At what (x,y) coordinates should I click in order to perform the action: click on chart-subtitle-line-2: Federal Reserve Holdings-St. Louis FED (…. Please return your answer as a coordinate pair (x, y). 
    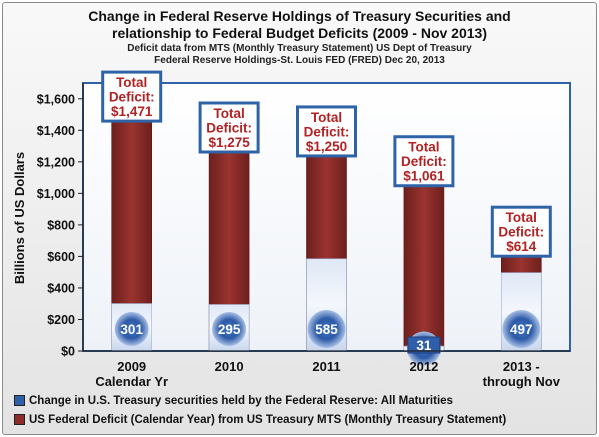
    Looking at the image, I should click on (299, 60).